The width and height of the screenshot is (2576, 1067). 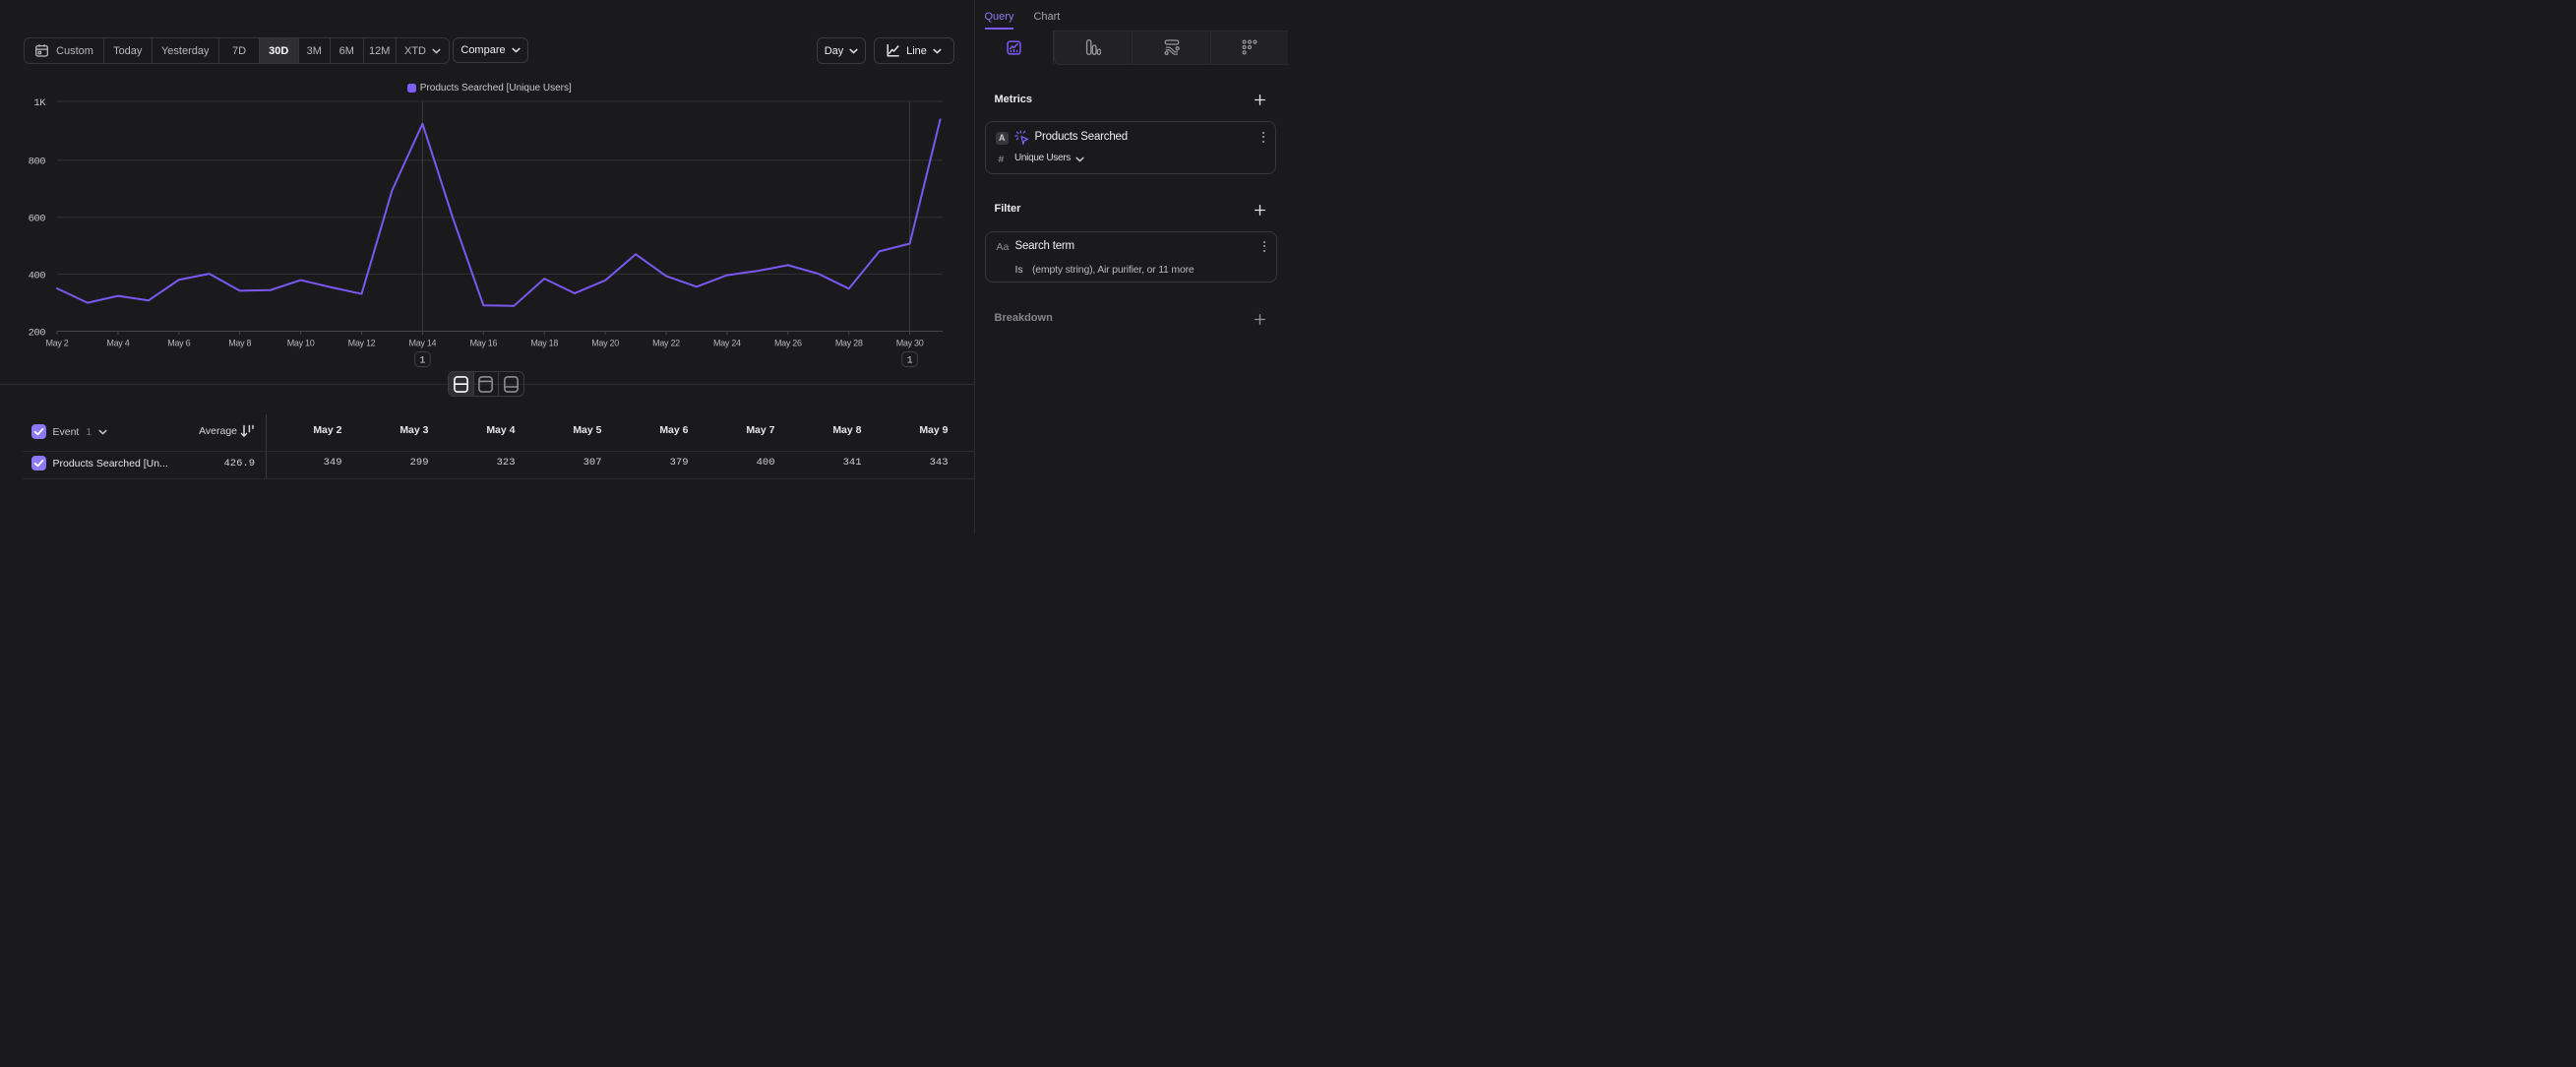 I want to click on svg-text: May 24, so click(x=727, y=343).